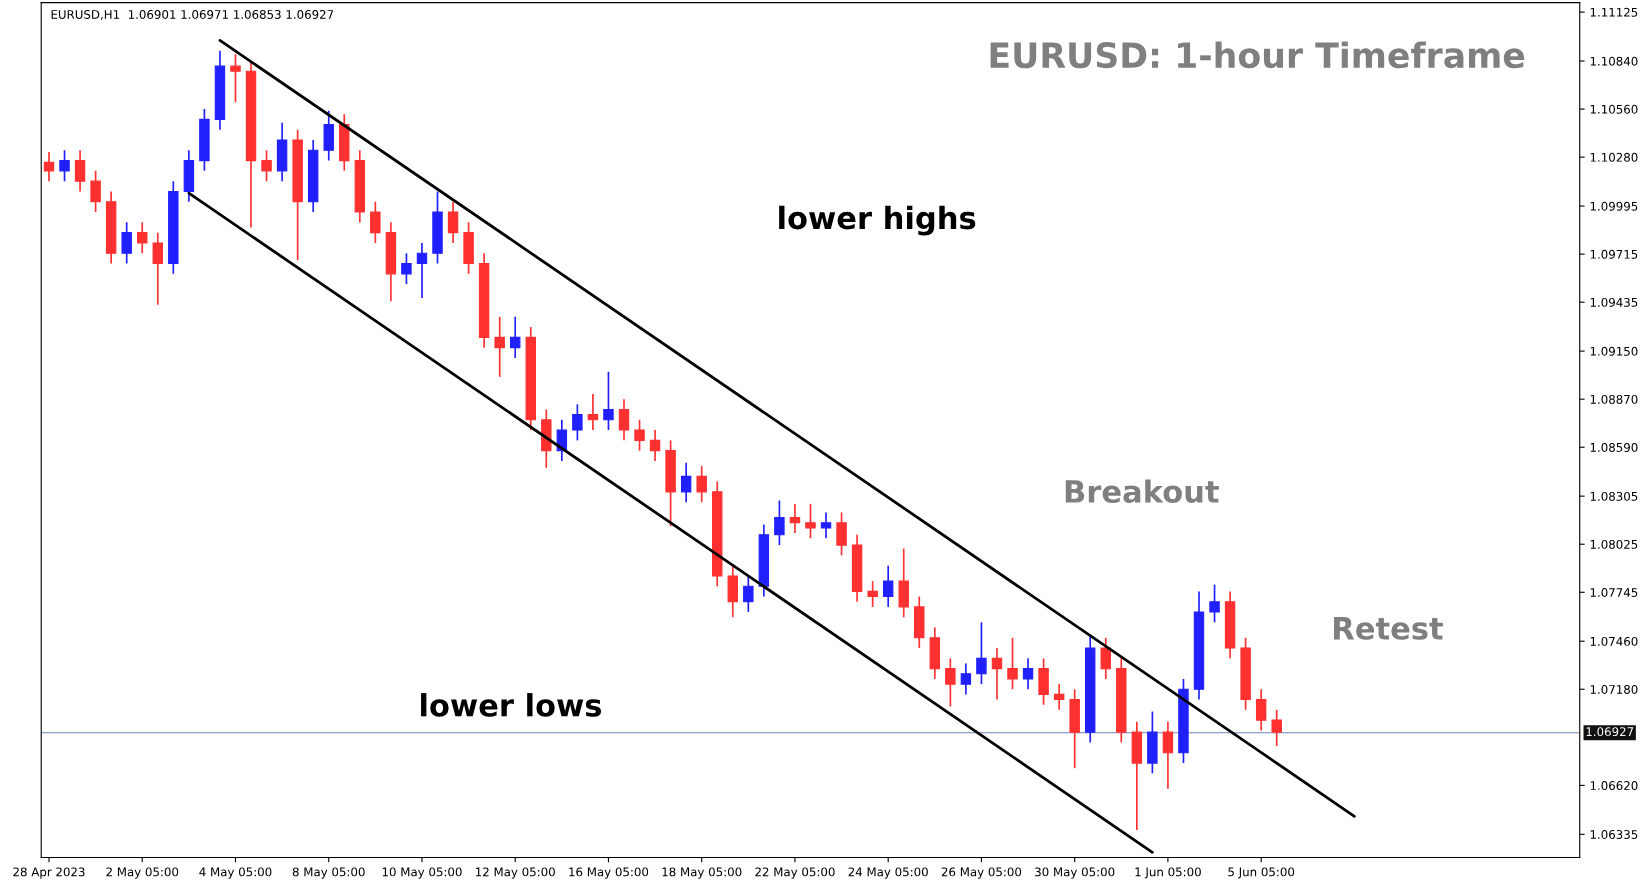  Describe the element at coordinates (1614, 689) in the screenshot. I see `y-tick-label: 1.07180` at that location.